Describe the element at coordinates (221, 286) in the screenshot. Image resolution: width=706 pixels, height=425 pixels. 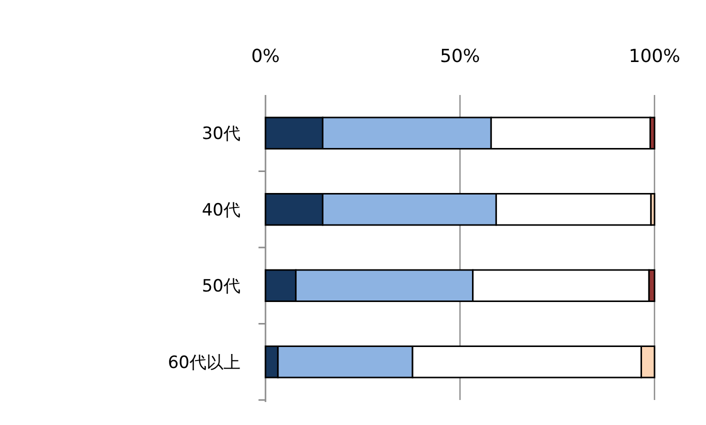
I see `y-tick-label: 50代` at that location.